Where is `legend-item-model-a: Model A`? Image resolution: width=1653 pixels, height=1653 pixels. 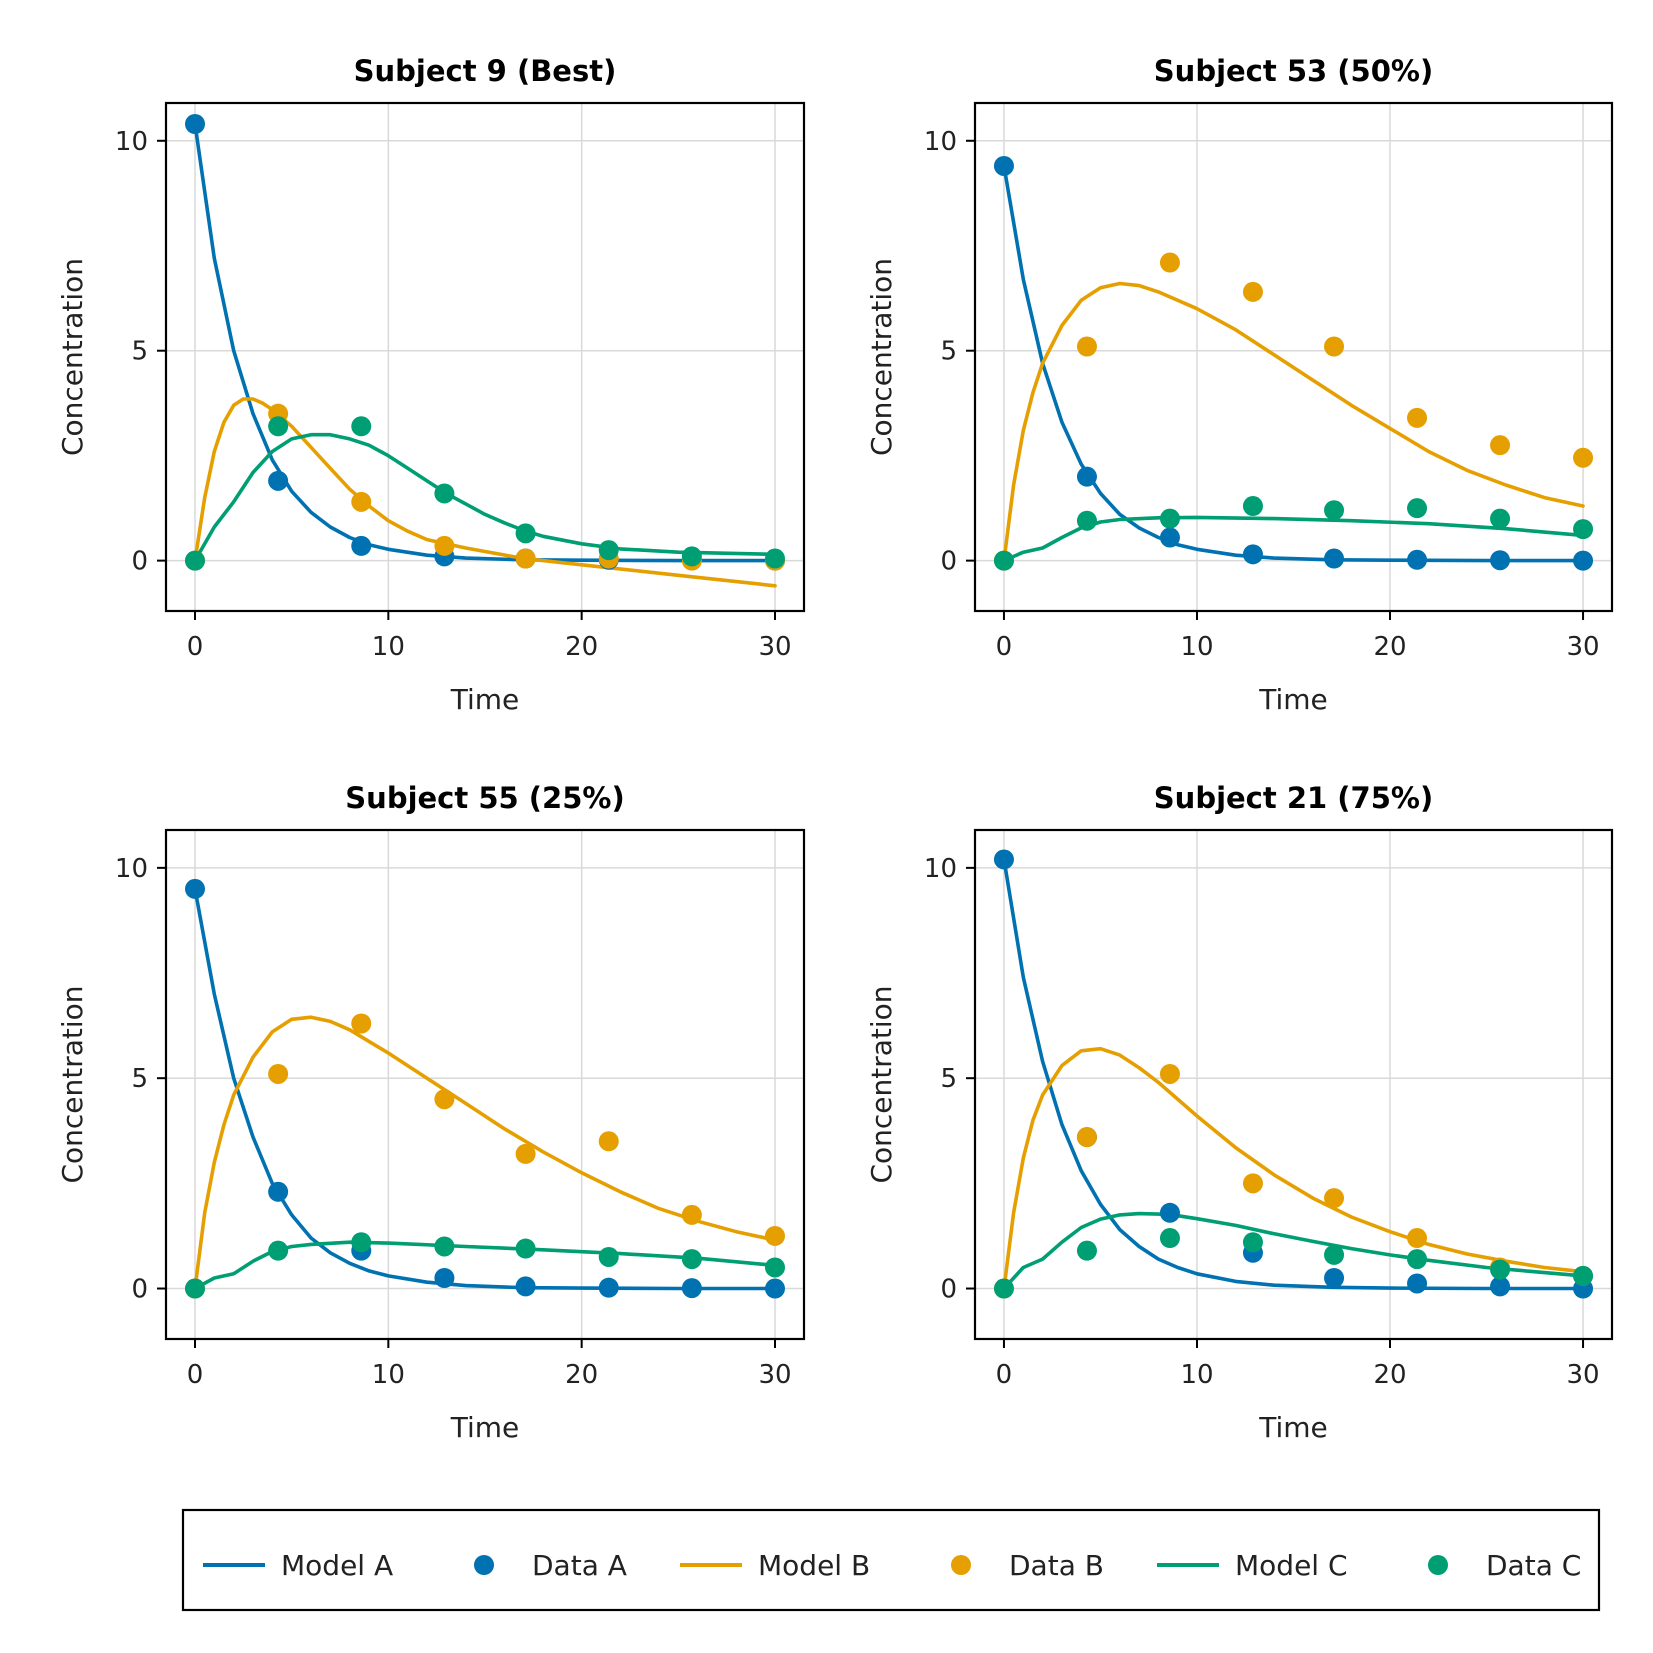
legend-item-model-a: Model A is located at coordinates (298, 1565).